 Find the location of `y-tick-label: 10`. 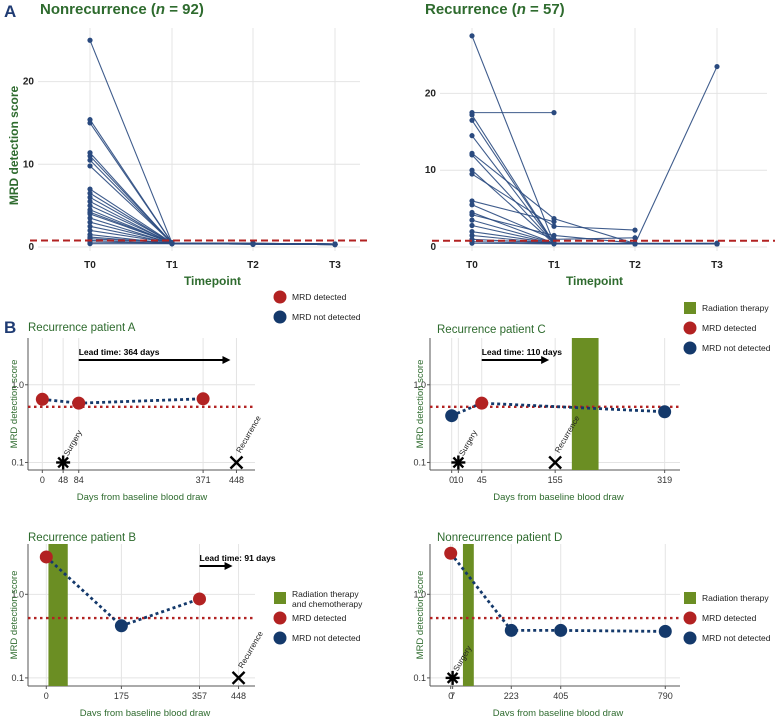

y-tick-label: 10 is located at coordinates (29, 164).